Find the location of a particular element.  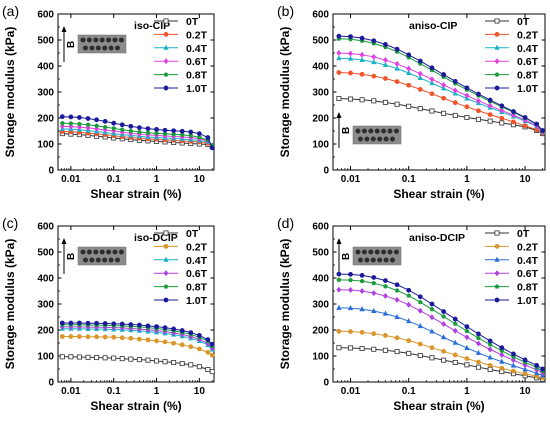

panel-label: (c) is located at coordinates (10, 223).